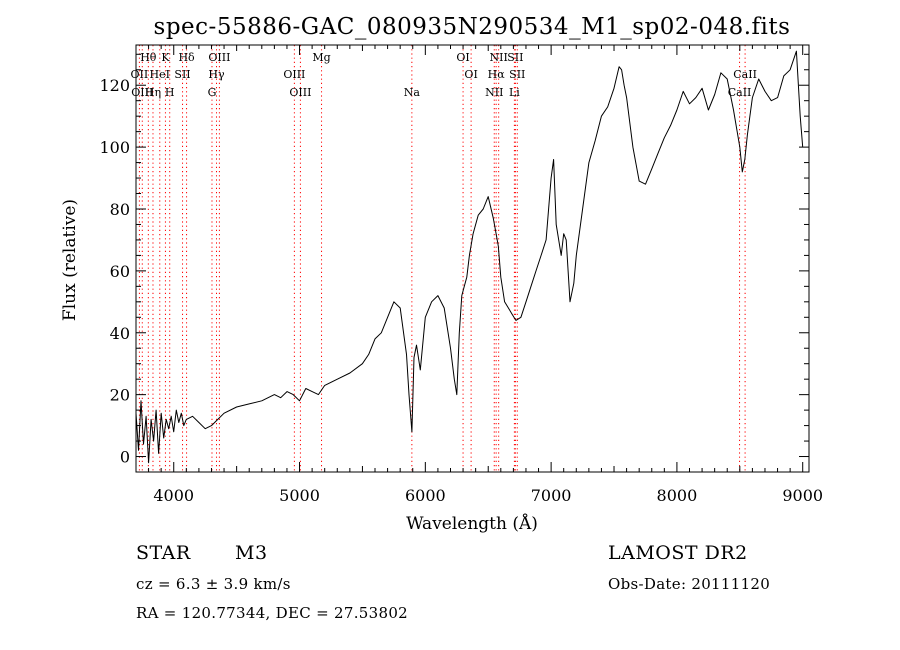 This screenshot has height=650, width=900. Describe the element at coordinates (517, 74) in the screenshot. I see `line-label-15: SII` at that location.